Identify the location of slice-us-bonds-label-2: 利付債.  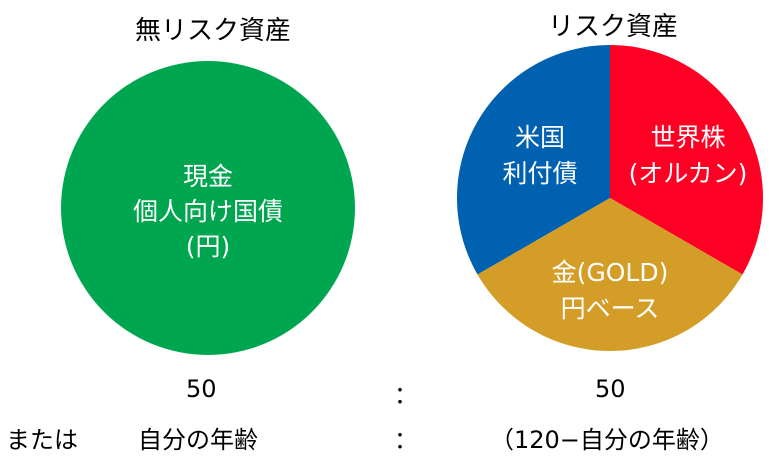
(539, 173).